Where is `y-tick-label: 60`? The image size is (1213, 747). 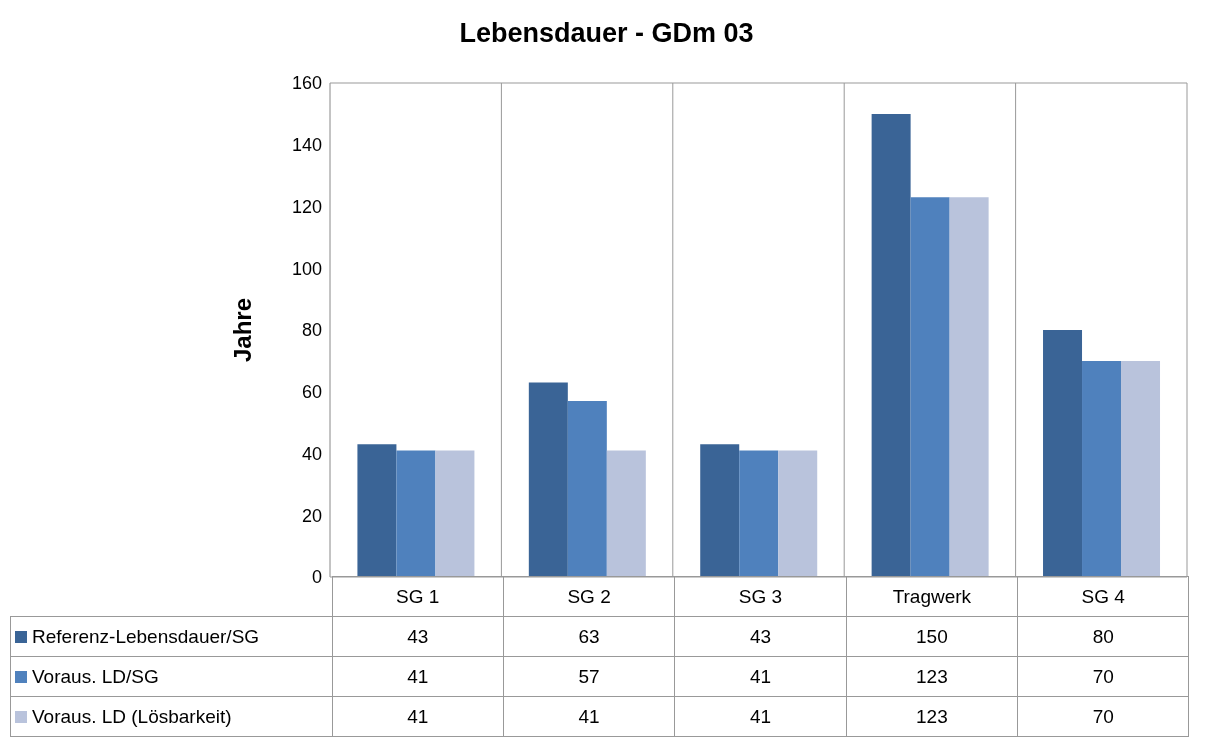 y-tick-label: 60 is located at coordinates (311, 392).